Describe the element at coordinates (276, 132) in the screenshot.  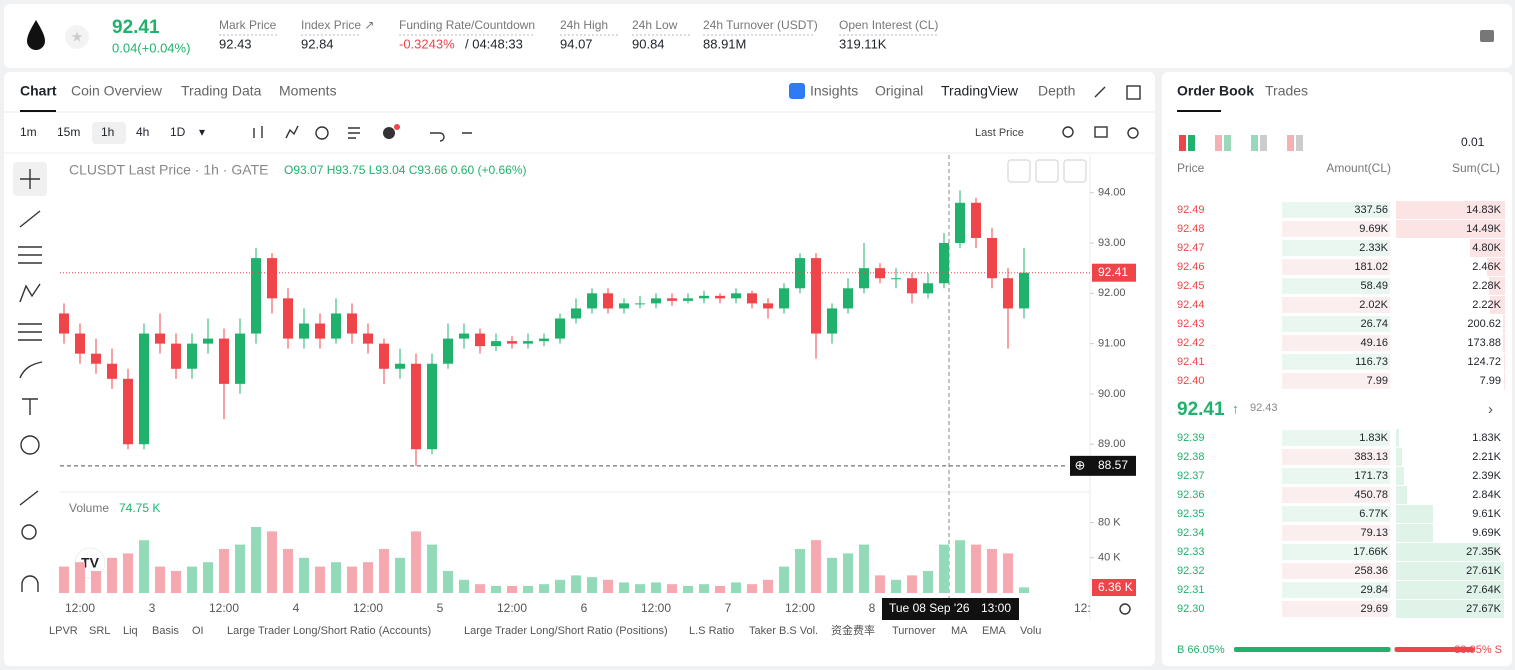
I see `chart-type-icons` at that location.